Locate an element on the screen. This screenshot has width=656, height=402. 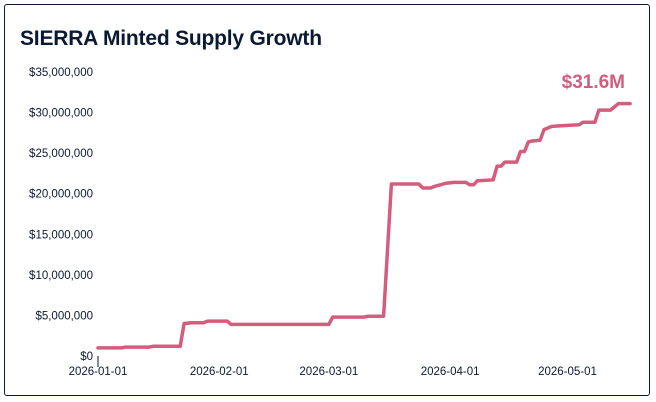
y-tick-label: $0 is located at coordinates (86, 357).